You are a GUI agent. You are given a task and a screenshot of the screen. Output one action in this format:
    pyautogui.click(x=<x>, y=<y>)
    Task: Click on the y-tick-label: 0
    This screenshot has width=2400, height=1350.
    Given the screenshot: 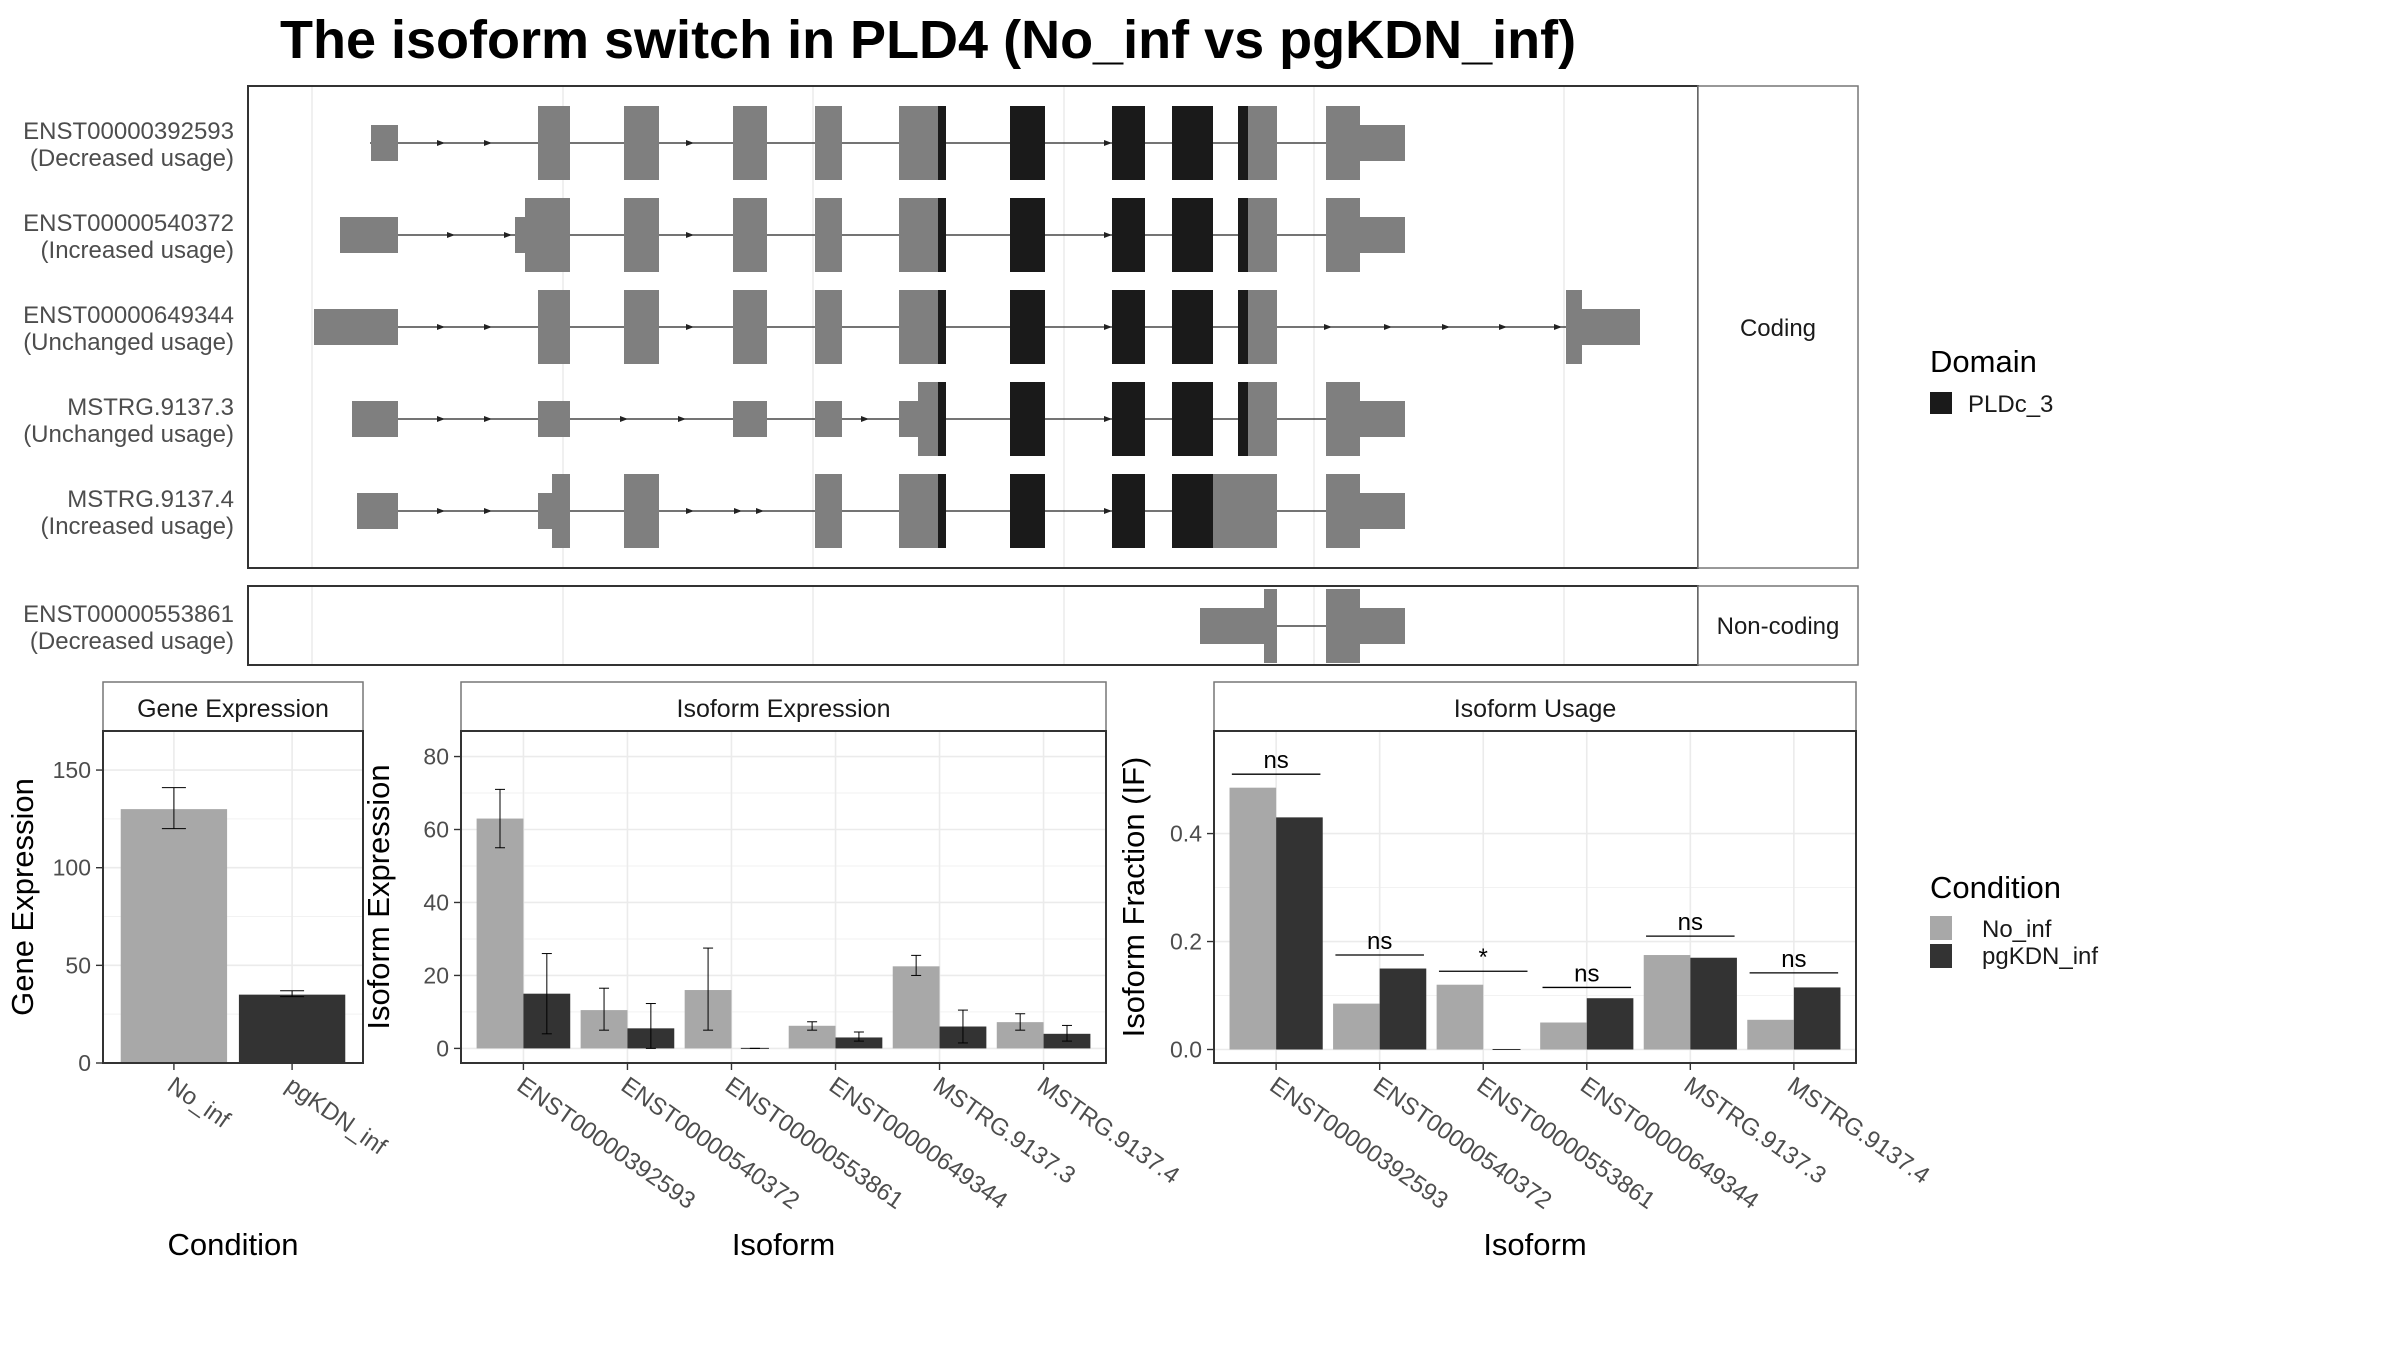 What is the action you would take?
    pyautogui.click(x=442, y=1048)
    